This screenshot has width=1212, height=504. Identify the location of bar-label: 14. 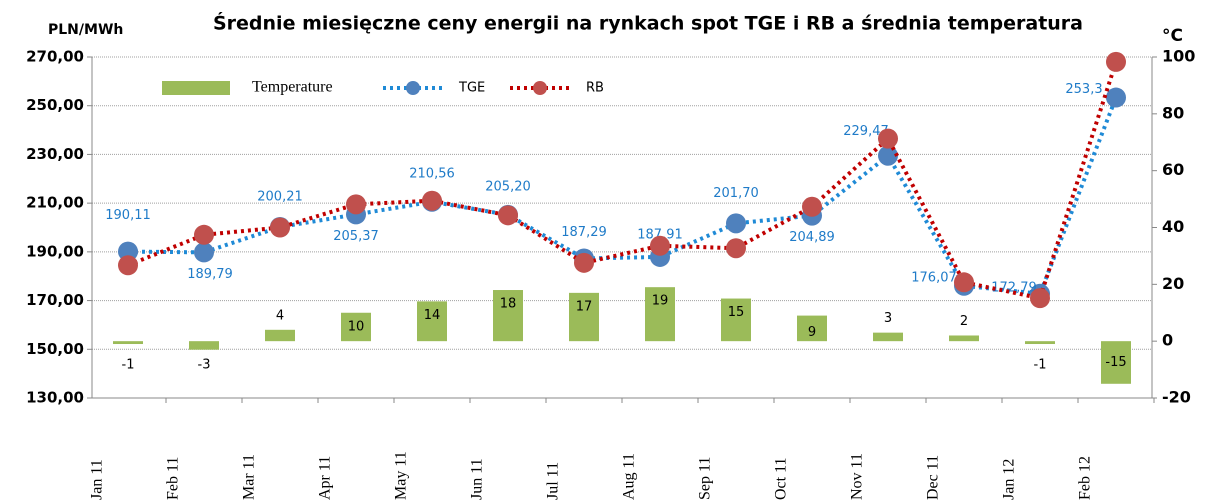
(432, 315).